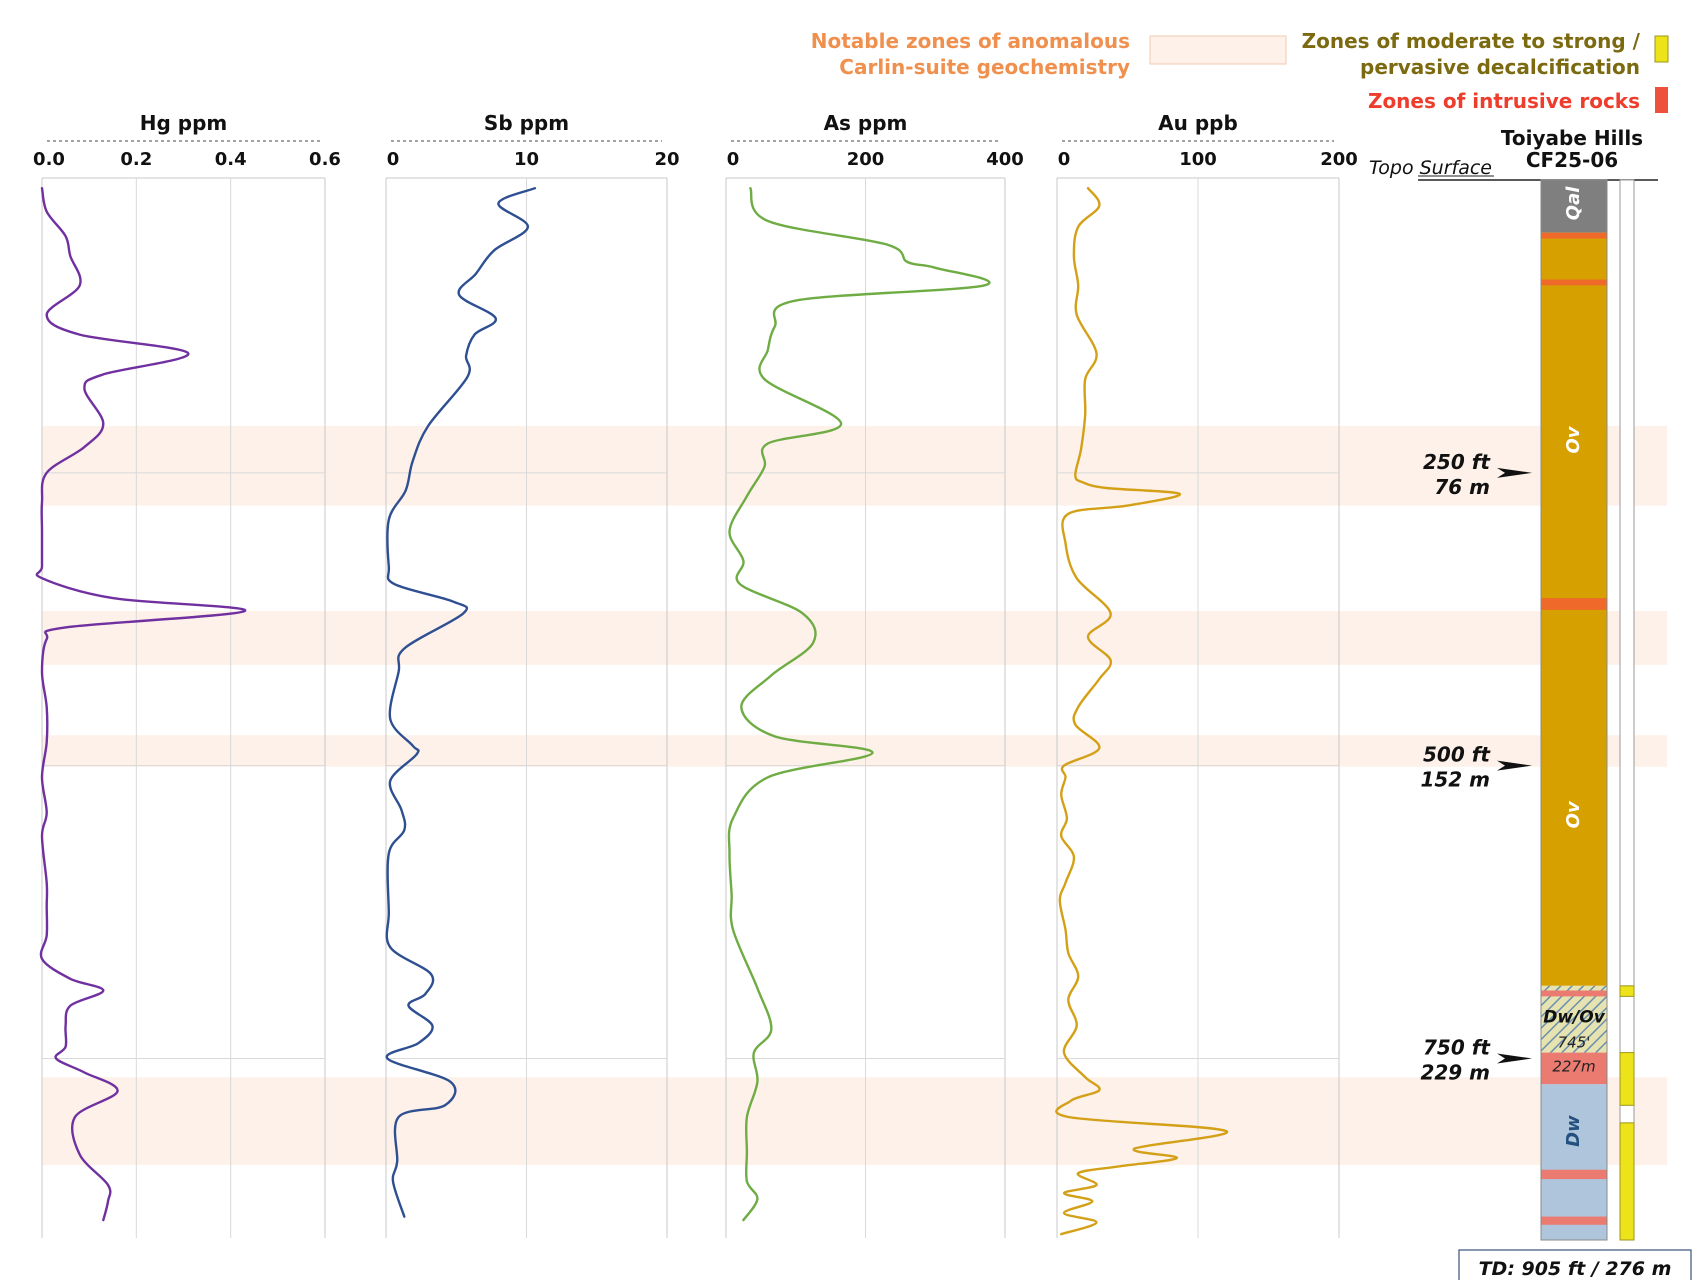 This screenshot has width=1701, height=1280. Describe the element at coordinates (1471, 41) in the screenshot. I see `legend-decalc-line1: Zones of moderate to strong /` at that location.